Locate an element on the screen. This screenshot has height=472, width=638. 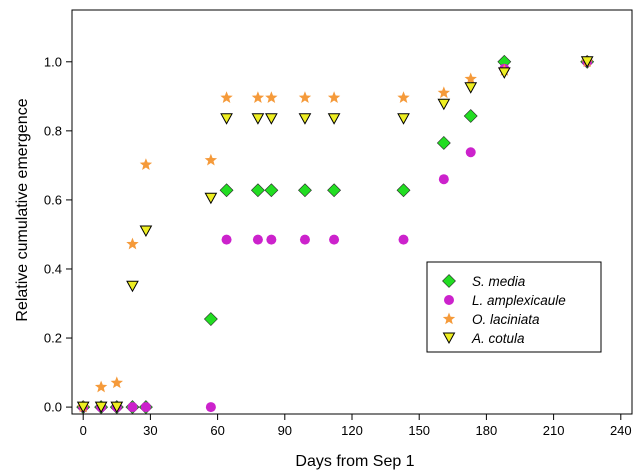
x-tick-label: 180 is located at coordinates (487, 430).